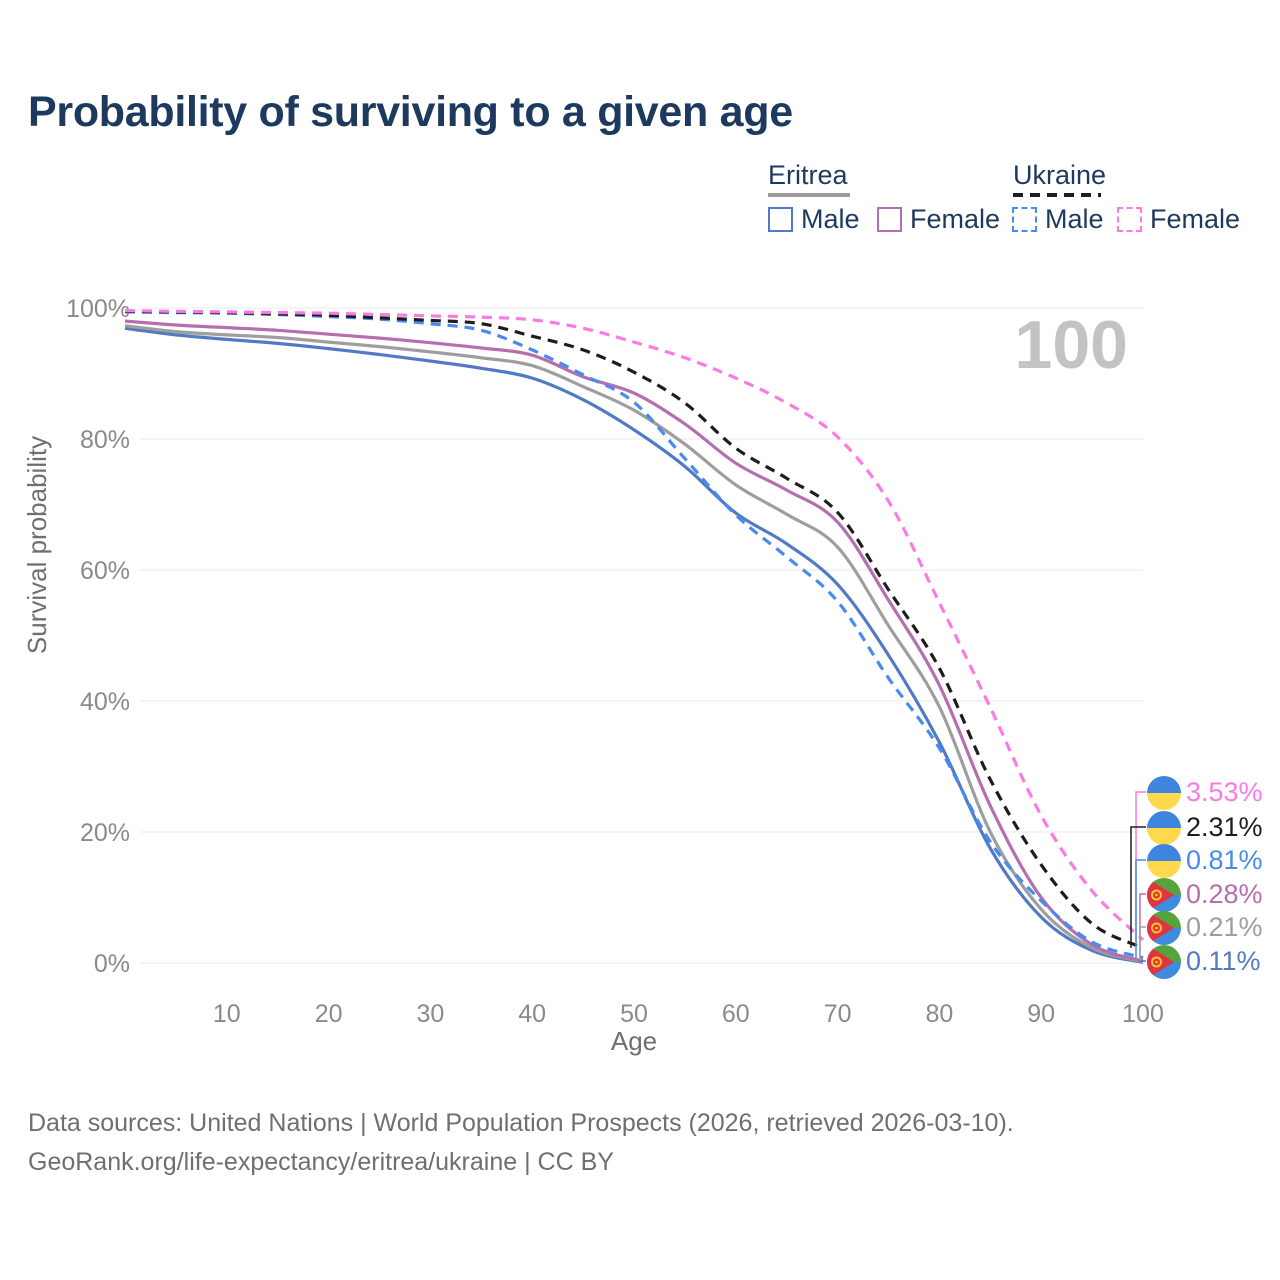  Describe the element at coordinates (37, 545) in the screenshot. I see `y-axis-title: Survival probability` at that location.